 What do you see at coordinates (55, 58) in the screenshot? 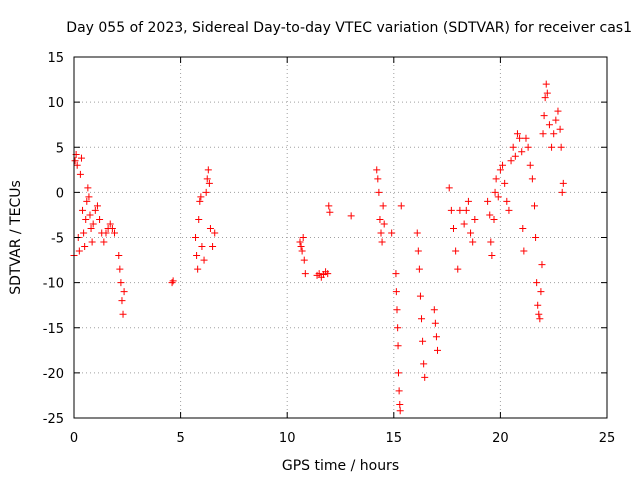
I see `y-tick-label: 15` at bounding box center [55, 58].